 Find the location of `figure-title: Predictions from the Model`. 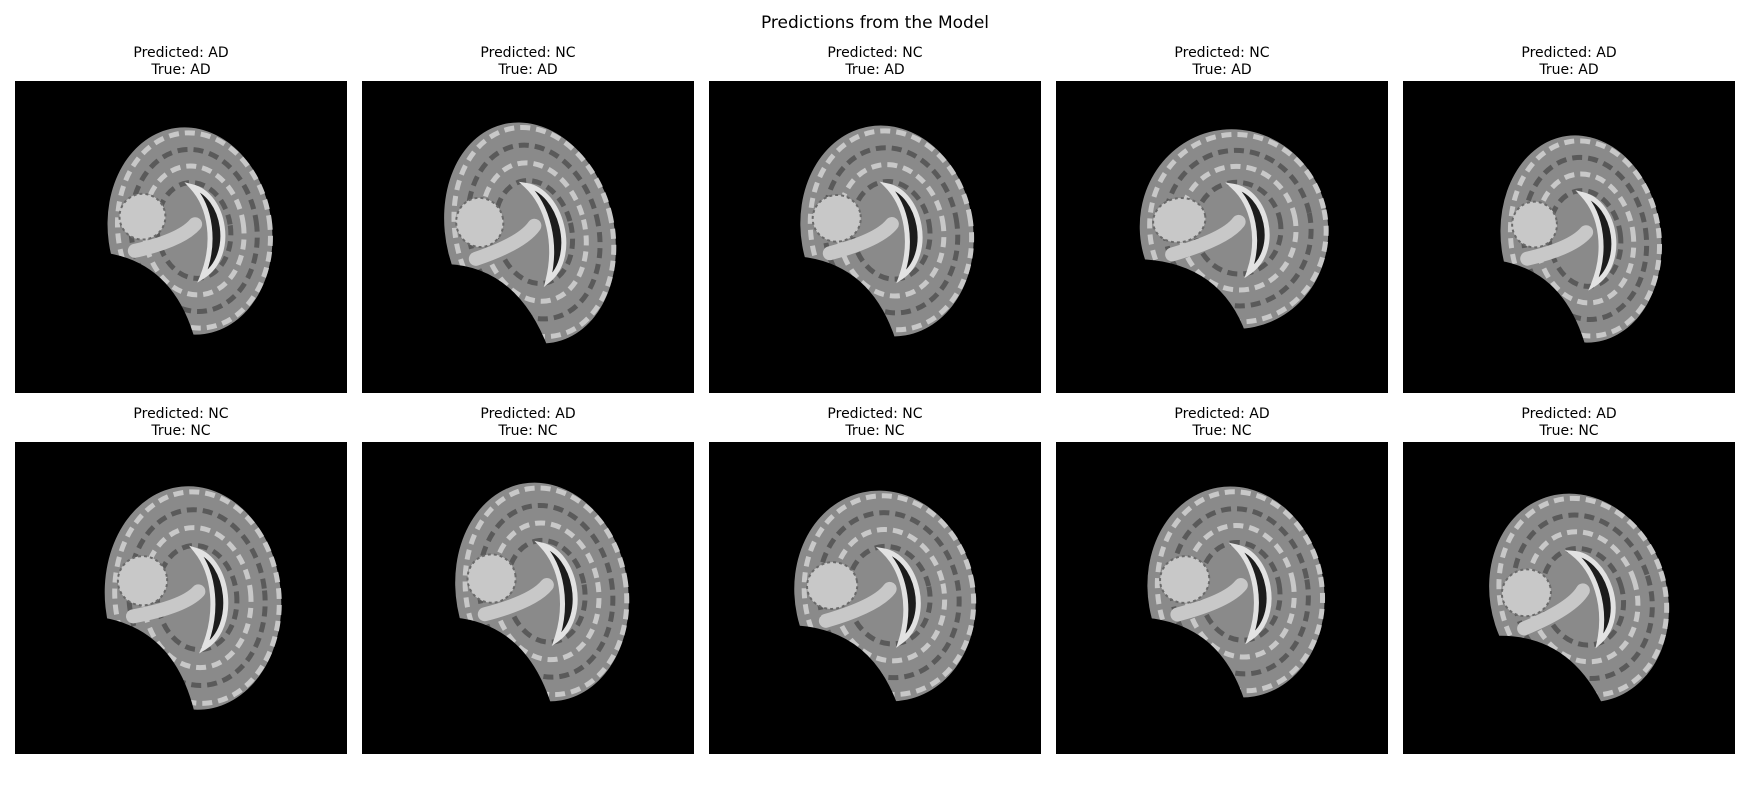

figure-title: Predictions from the Model is located at coordinates (875, 23).